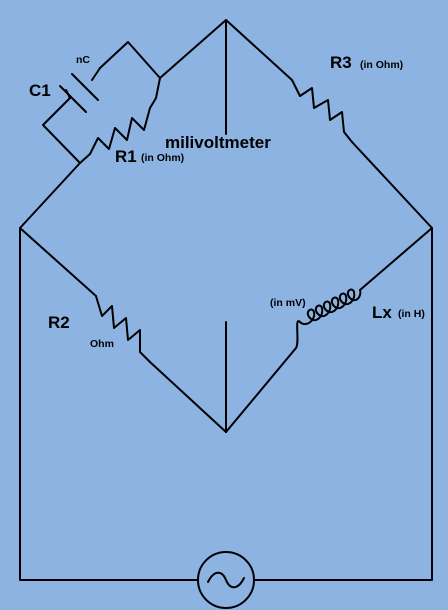 The image size is (448, 610). What do you see at coordinates (126, 156) in the screenshot?
I see `r1-label: R1` at bounding box center [126, 156].